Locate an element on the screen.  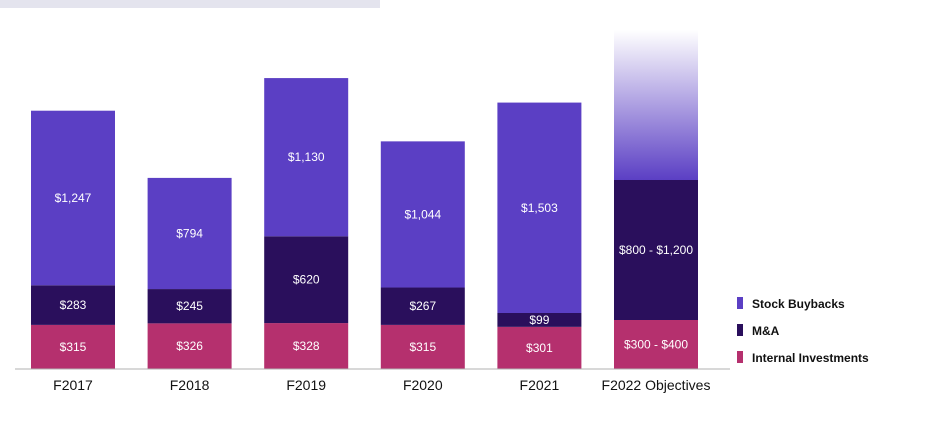
bar-stock-buybacks-fade-f2022-objectives is located at coordinates (656, 105).